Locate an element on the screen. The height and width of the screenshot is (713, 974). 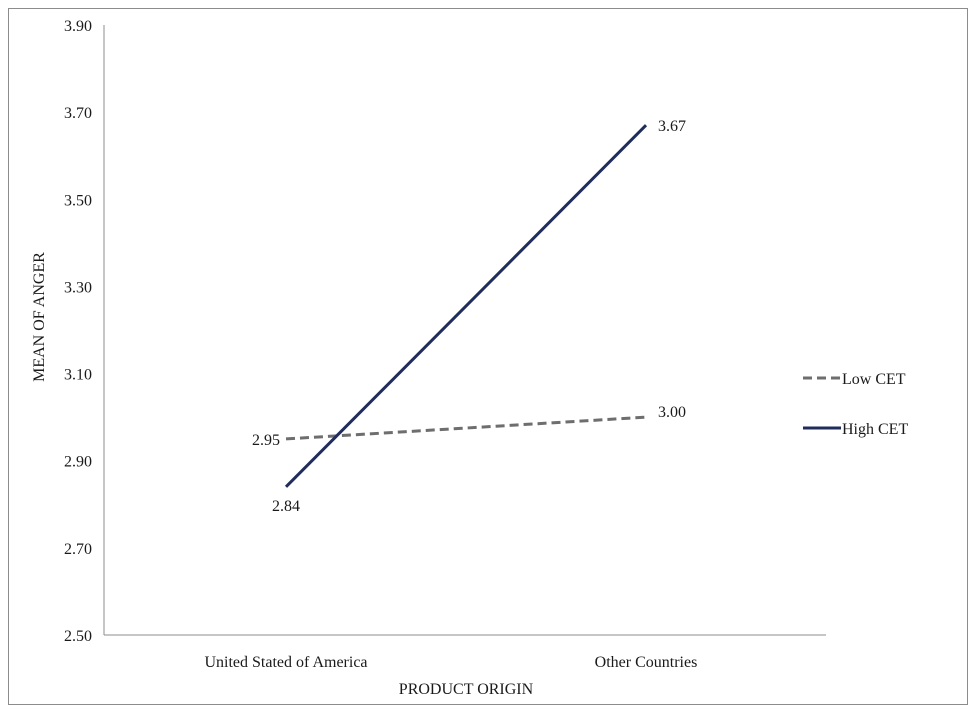
series-line-low-cet is located at coordinates (466, 428).